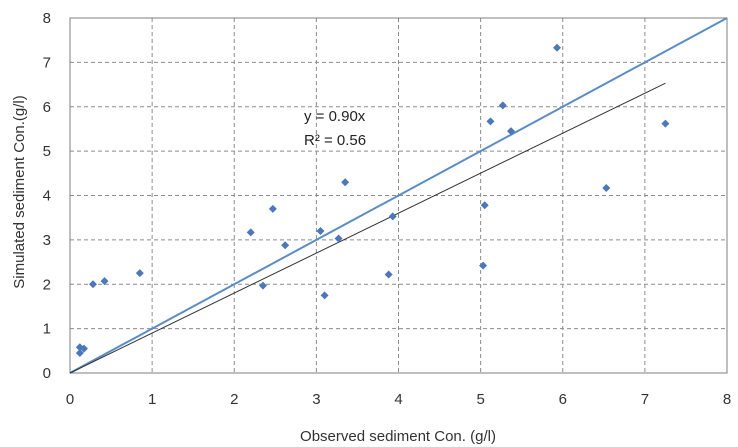  Describe the element at coordinates (47, 284) in the screenshot. I see `y-tick-label: 2` at that location.